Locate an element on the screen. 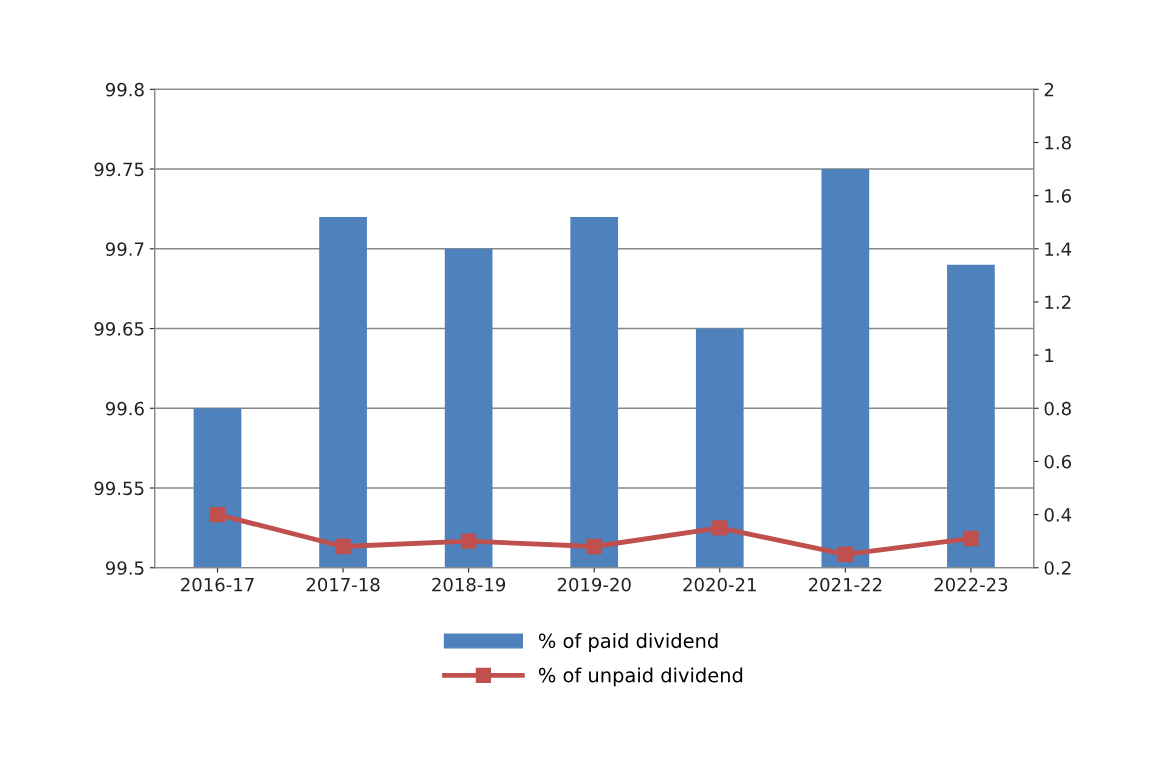 This screenshot has height=757, width=1172. x-tick-label: 2018-19 is located at coordinates (469, 584).